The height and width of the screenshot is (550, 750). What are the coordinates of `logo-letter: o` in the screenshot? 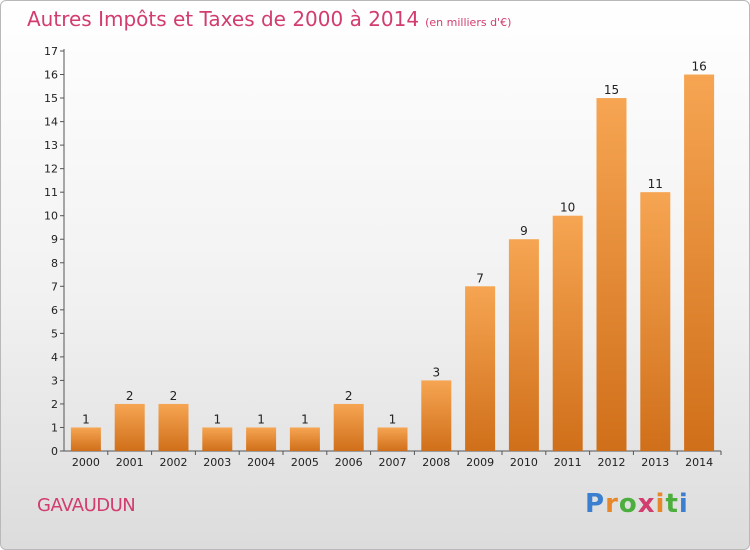 It's located at (628, 504).